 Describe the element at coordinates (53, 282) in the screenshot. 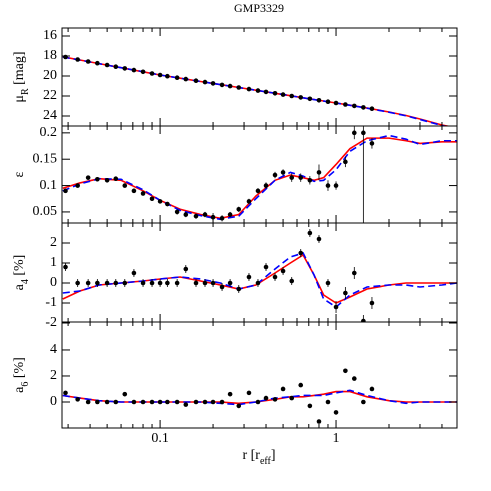

I see `y-tick-label: 0` at that location.